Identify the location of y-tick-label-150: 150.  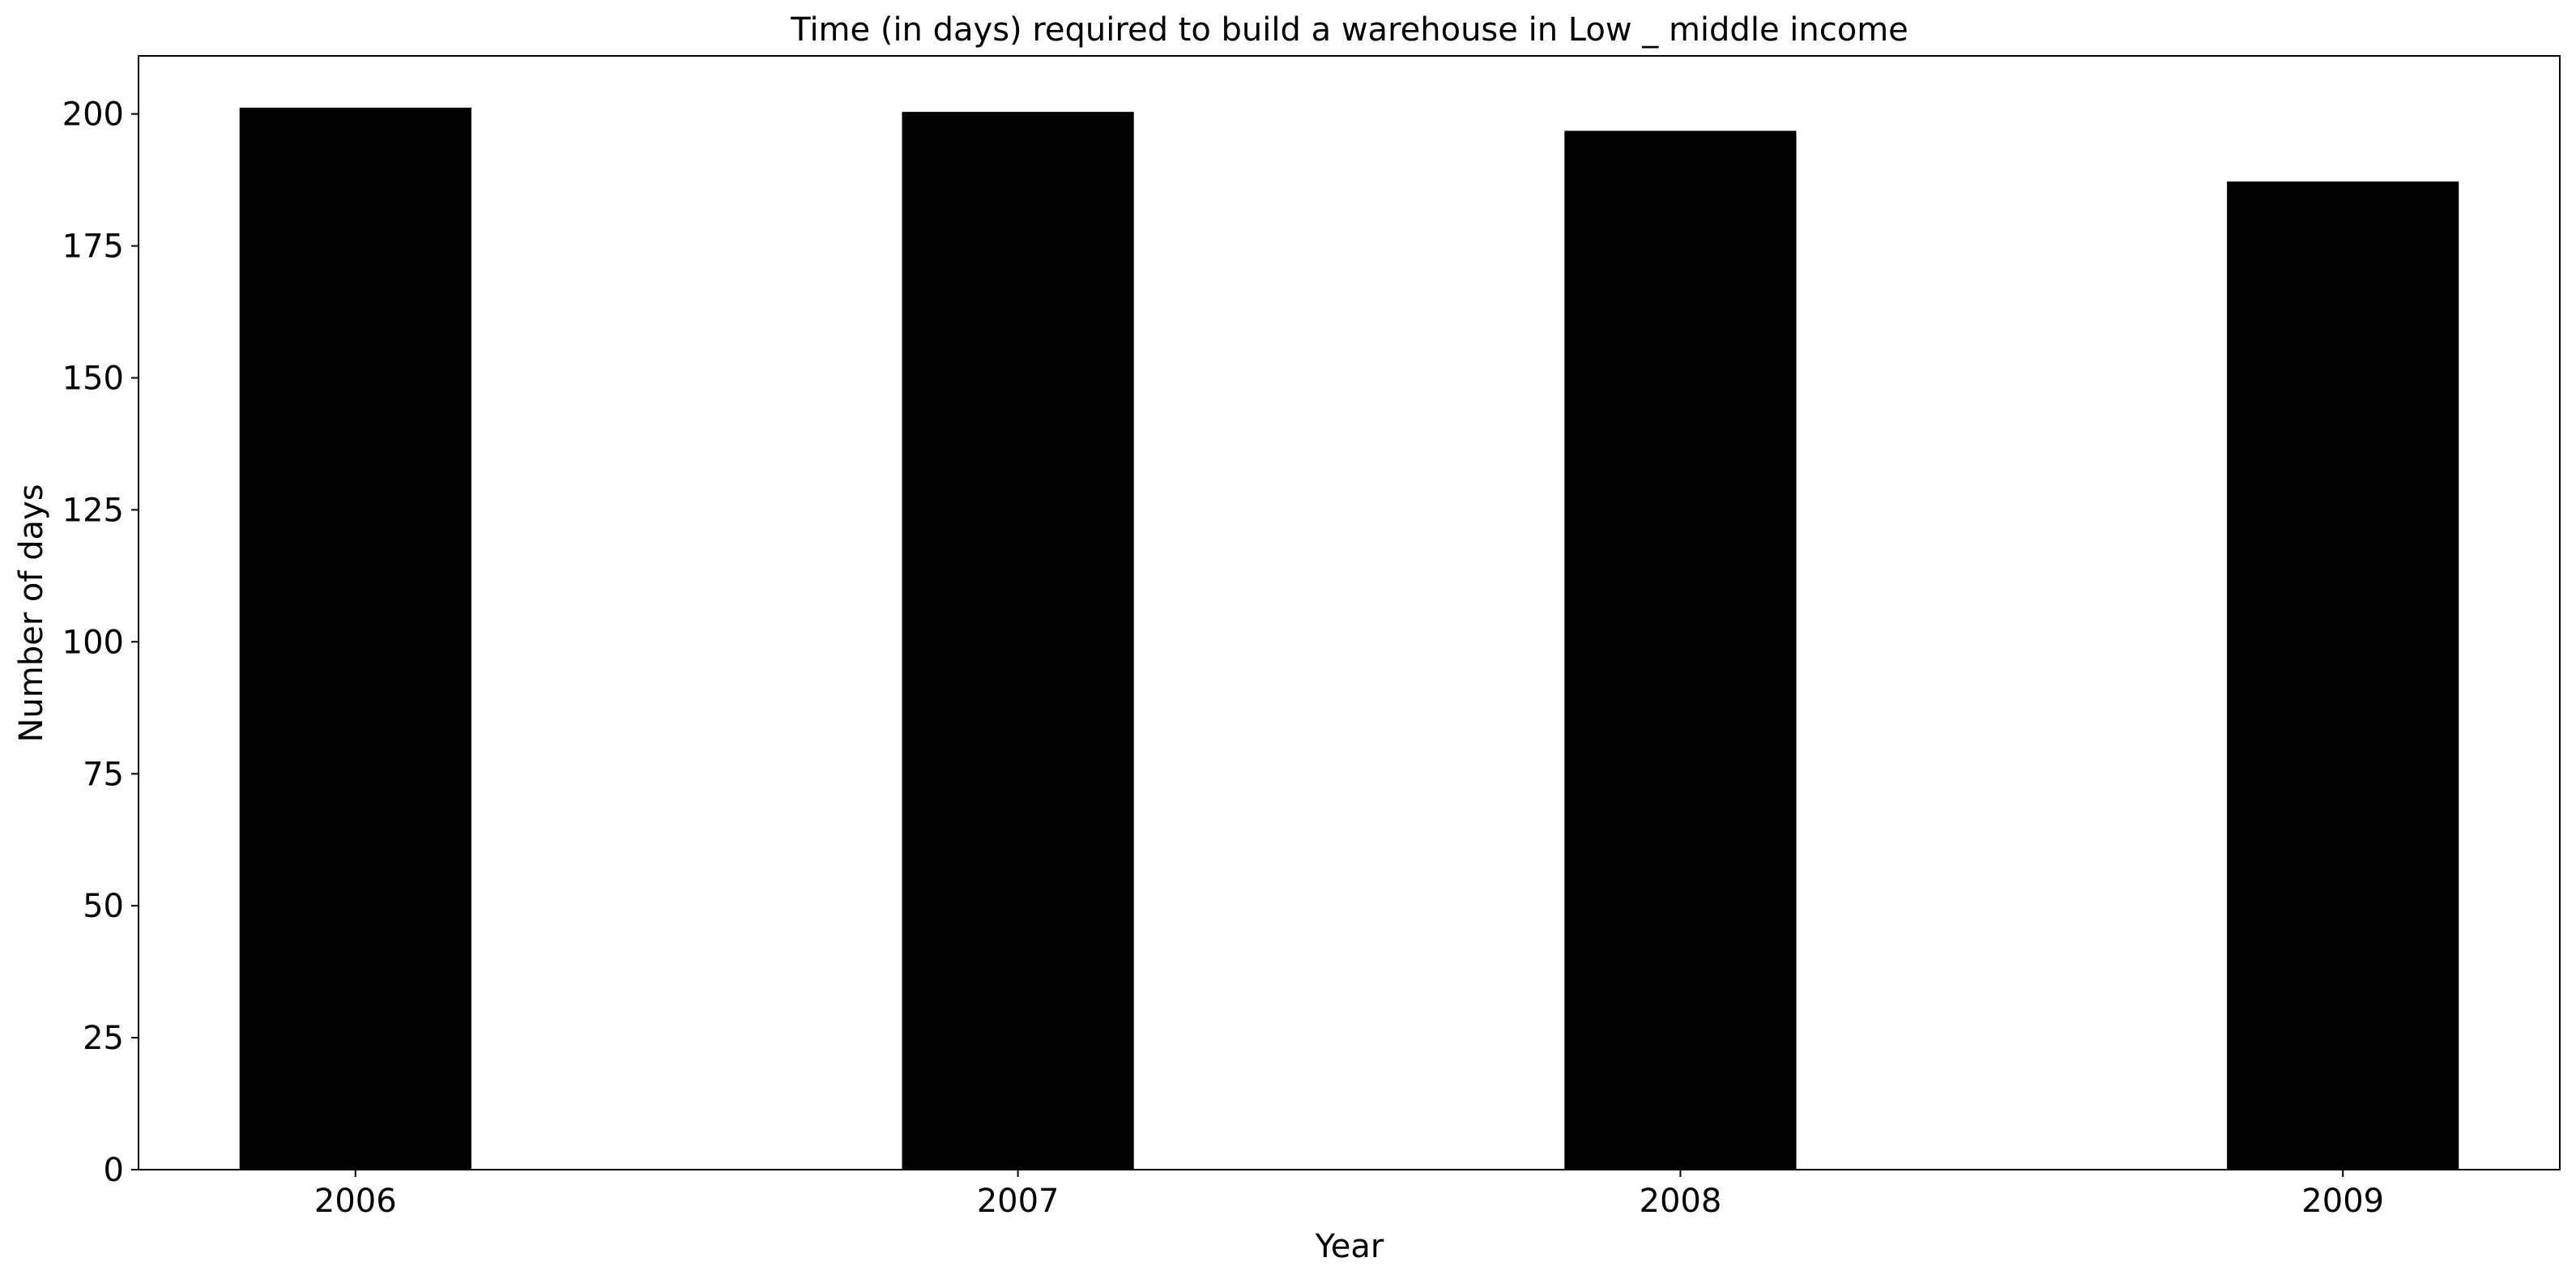
(93, 379).